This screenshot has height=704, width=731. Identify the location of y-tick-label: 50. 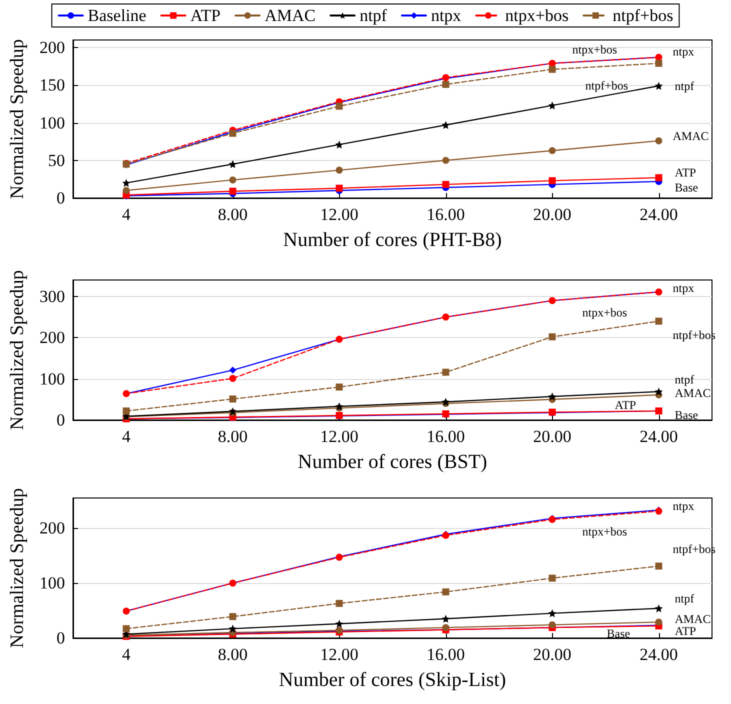
(56, 160).